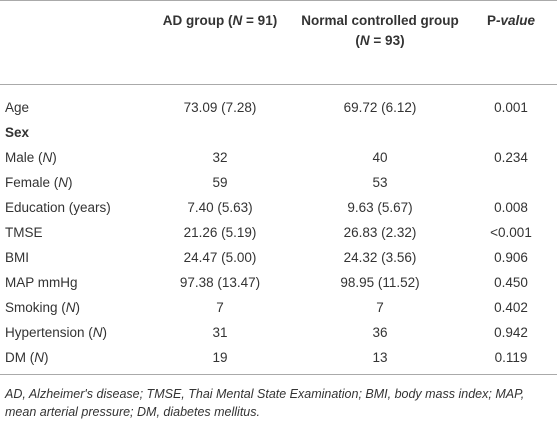 Image resolution: width=557 pixels, height=442 pixels. I want to click on table-row: Sex, so click(278, 132).